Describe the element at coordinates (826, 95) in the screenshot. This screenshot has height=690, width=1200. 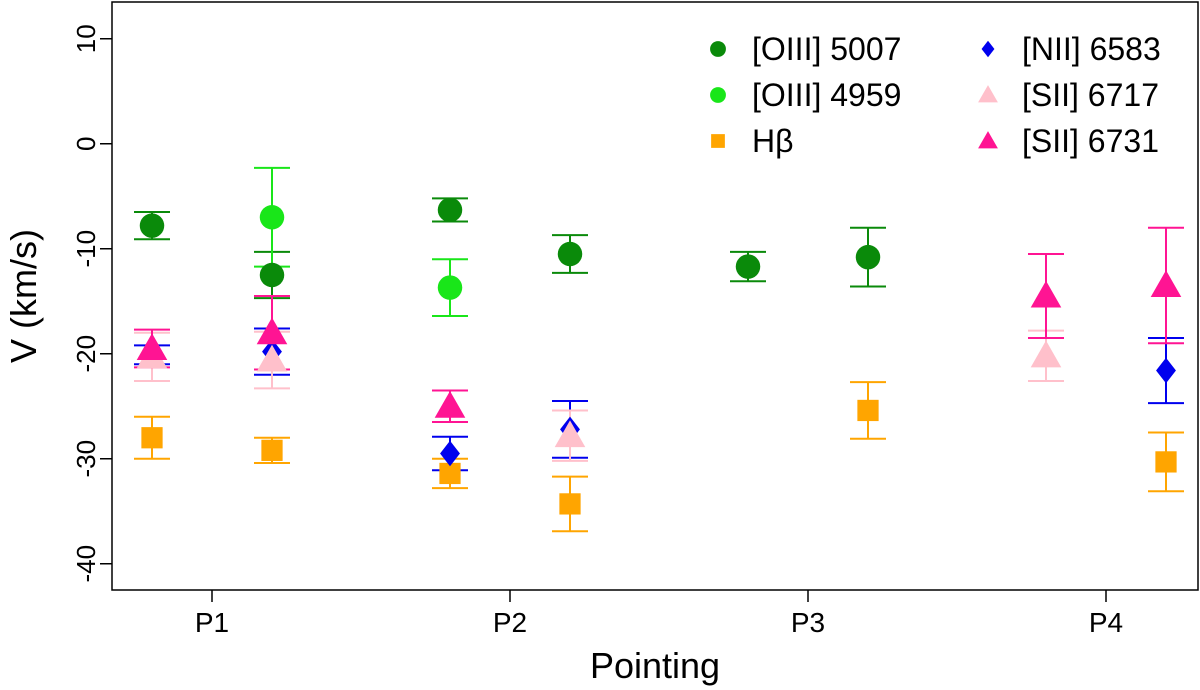
I see `legend-label-oiii-4959: [OIII] 4959` at that location.